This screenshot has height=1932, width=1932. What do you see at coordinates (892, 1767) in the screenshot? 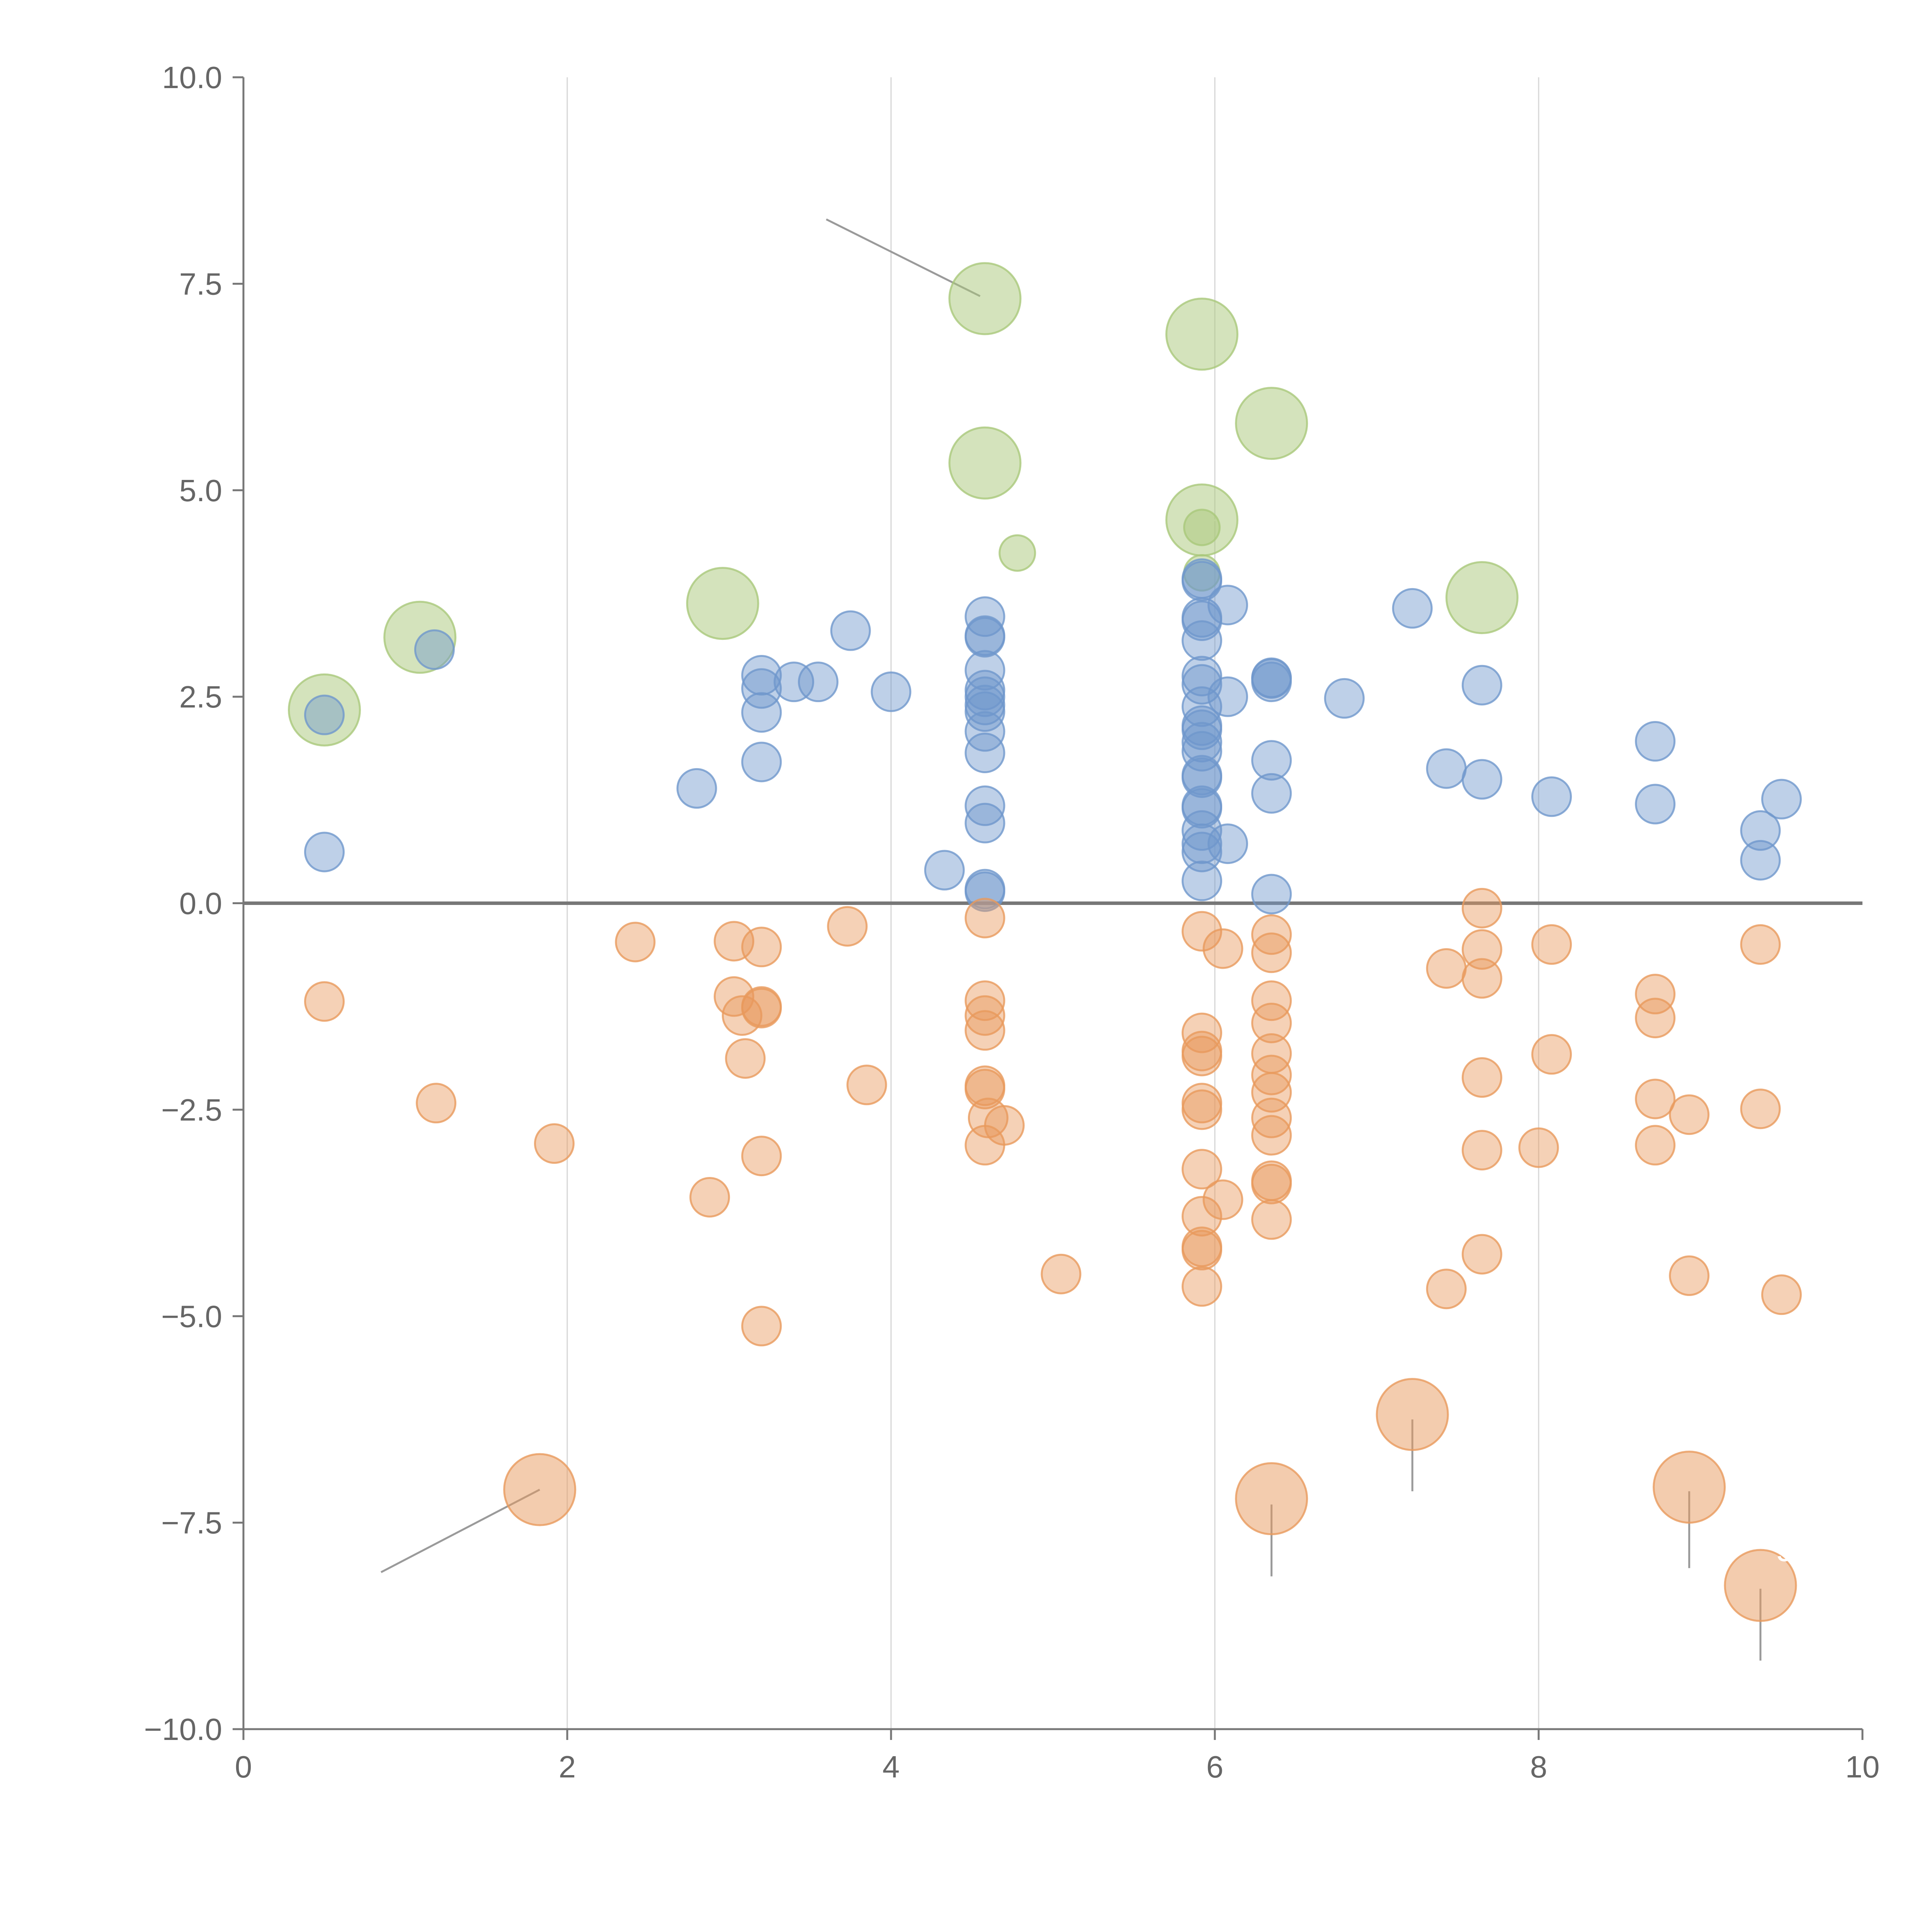
I see `x-tick-label: 4` at bounding box center [892, 1767].